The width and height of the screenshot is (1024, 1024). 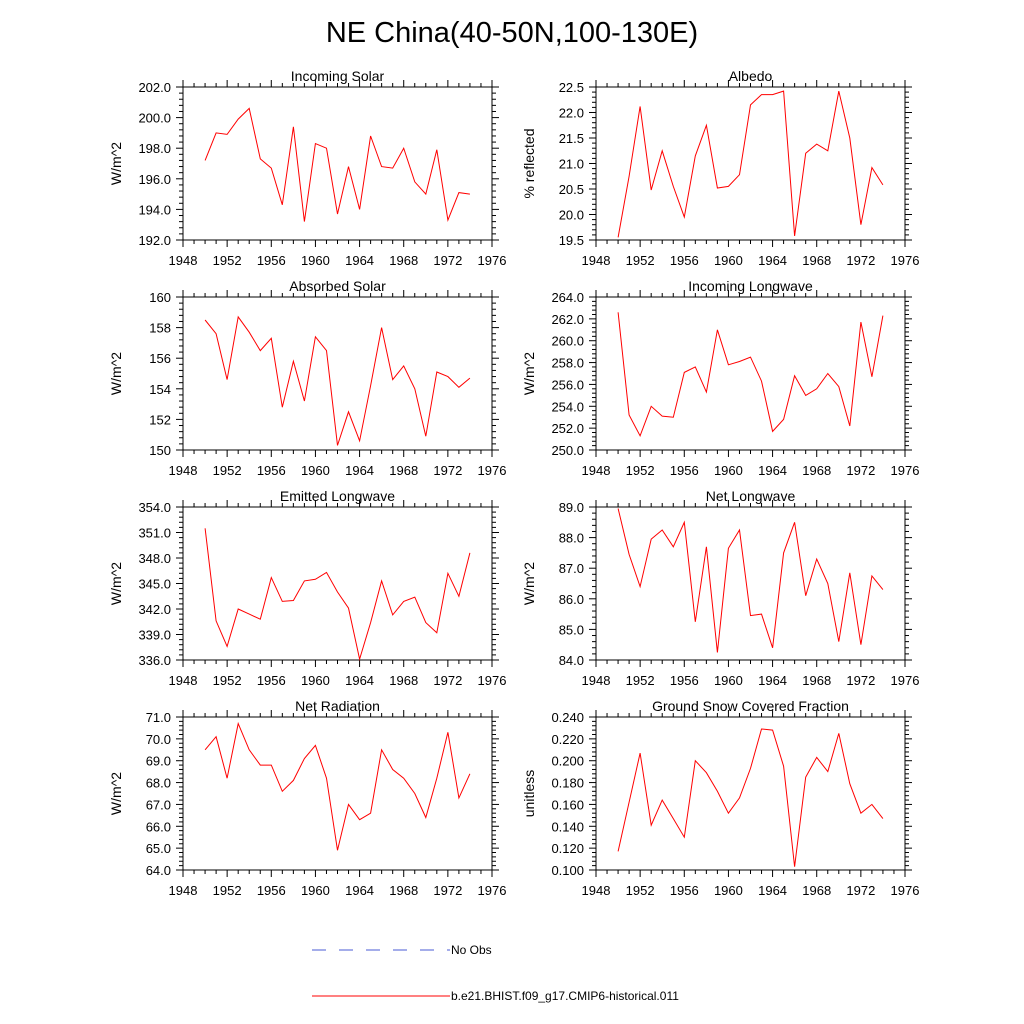 What do you see at coordinates (571, 138) in the screenshot?
I see `y-tick-label: 21.5` at bounding box center [571, 138].